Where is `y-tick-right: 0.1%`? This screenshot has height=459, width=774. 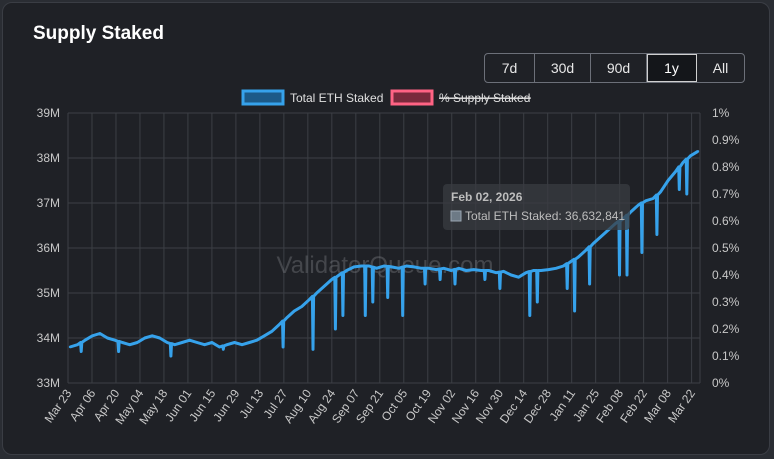 y-tick-right: 0.1% is located at coordinates (726, 356).